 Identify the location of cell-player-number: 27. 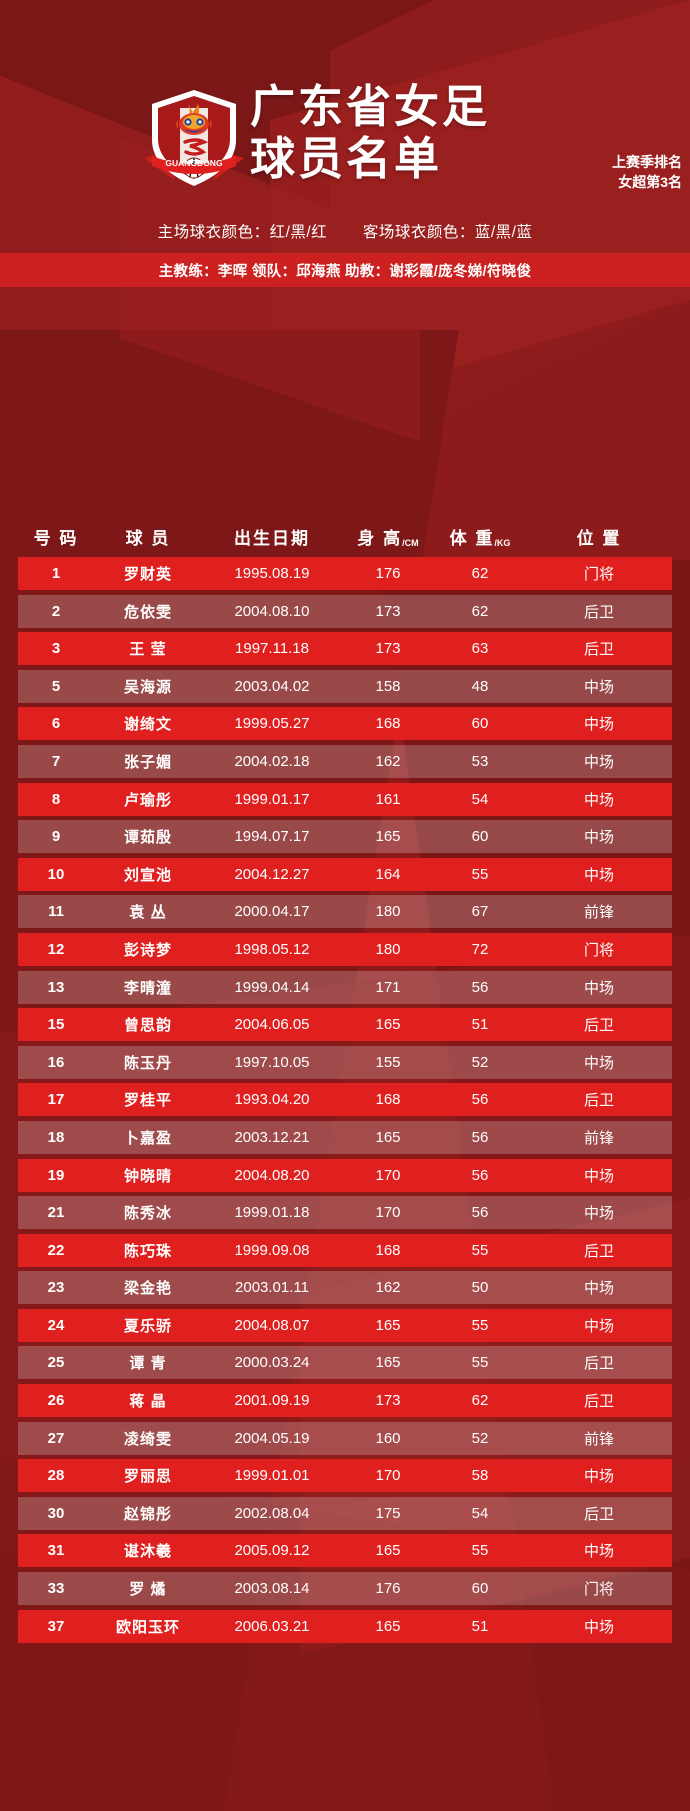
(56, 1438).